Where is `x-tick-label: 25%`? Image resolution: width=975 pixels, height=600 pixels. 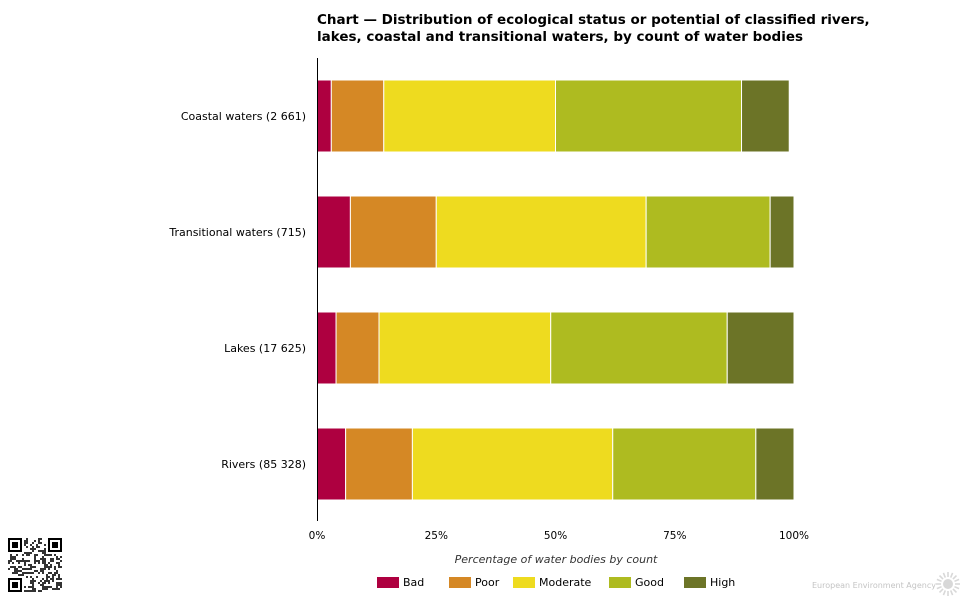
x-tick-label: 25% is located at coordinates (436, 536).